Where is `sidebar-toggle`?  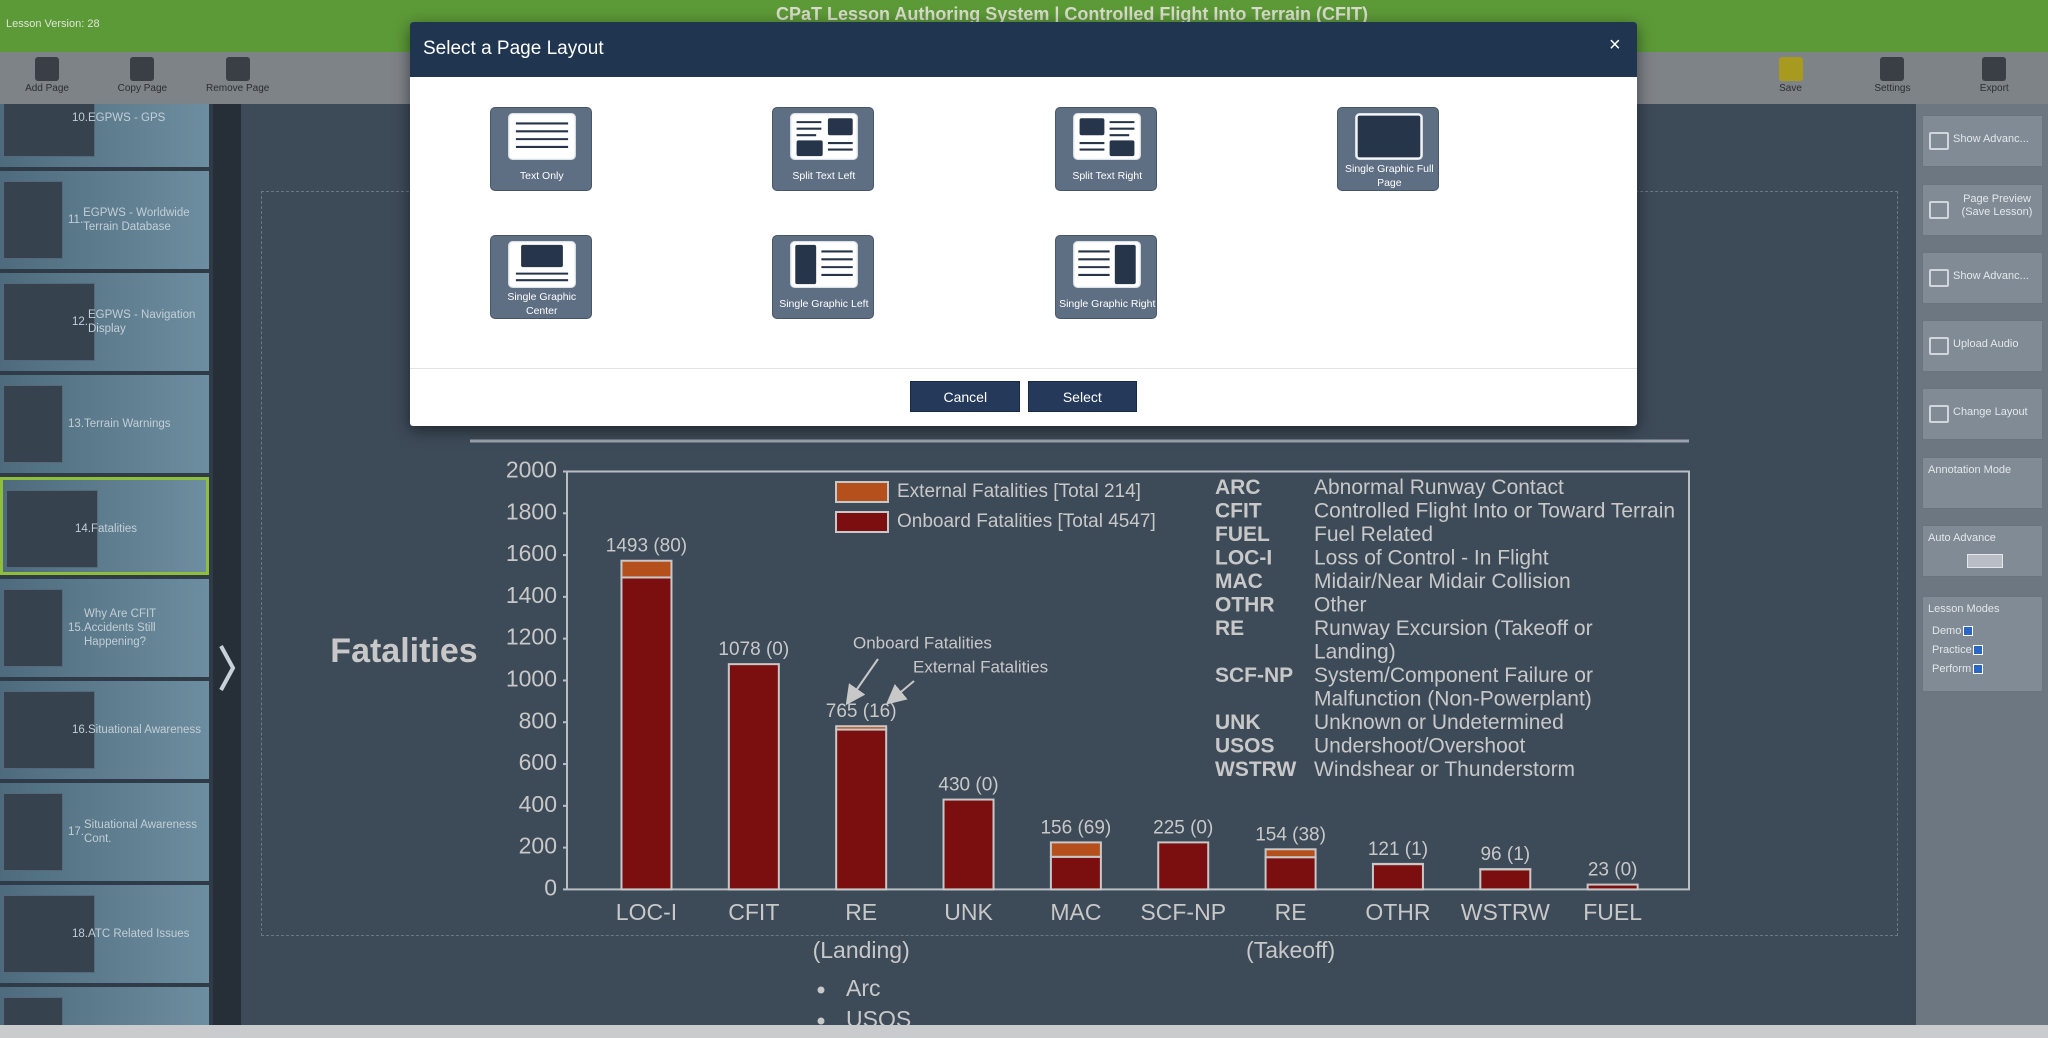 sidebar-toggle is located at coordinates (227, 564).